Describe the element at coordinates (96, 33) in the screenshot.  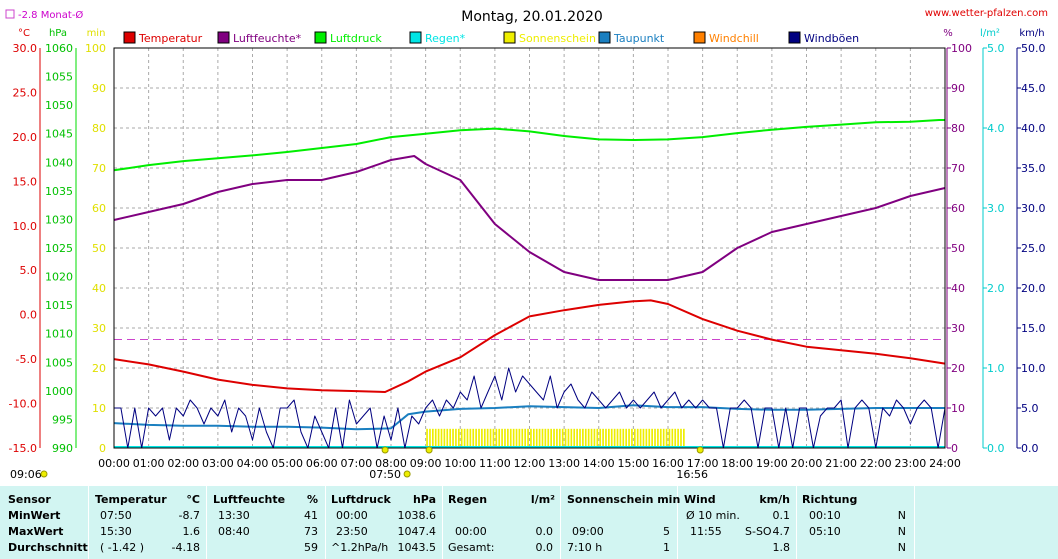
I see `minutes-unit-label: min` at that location.